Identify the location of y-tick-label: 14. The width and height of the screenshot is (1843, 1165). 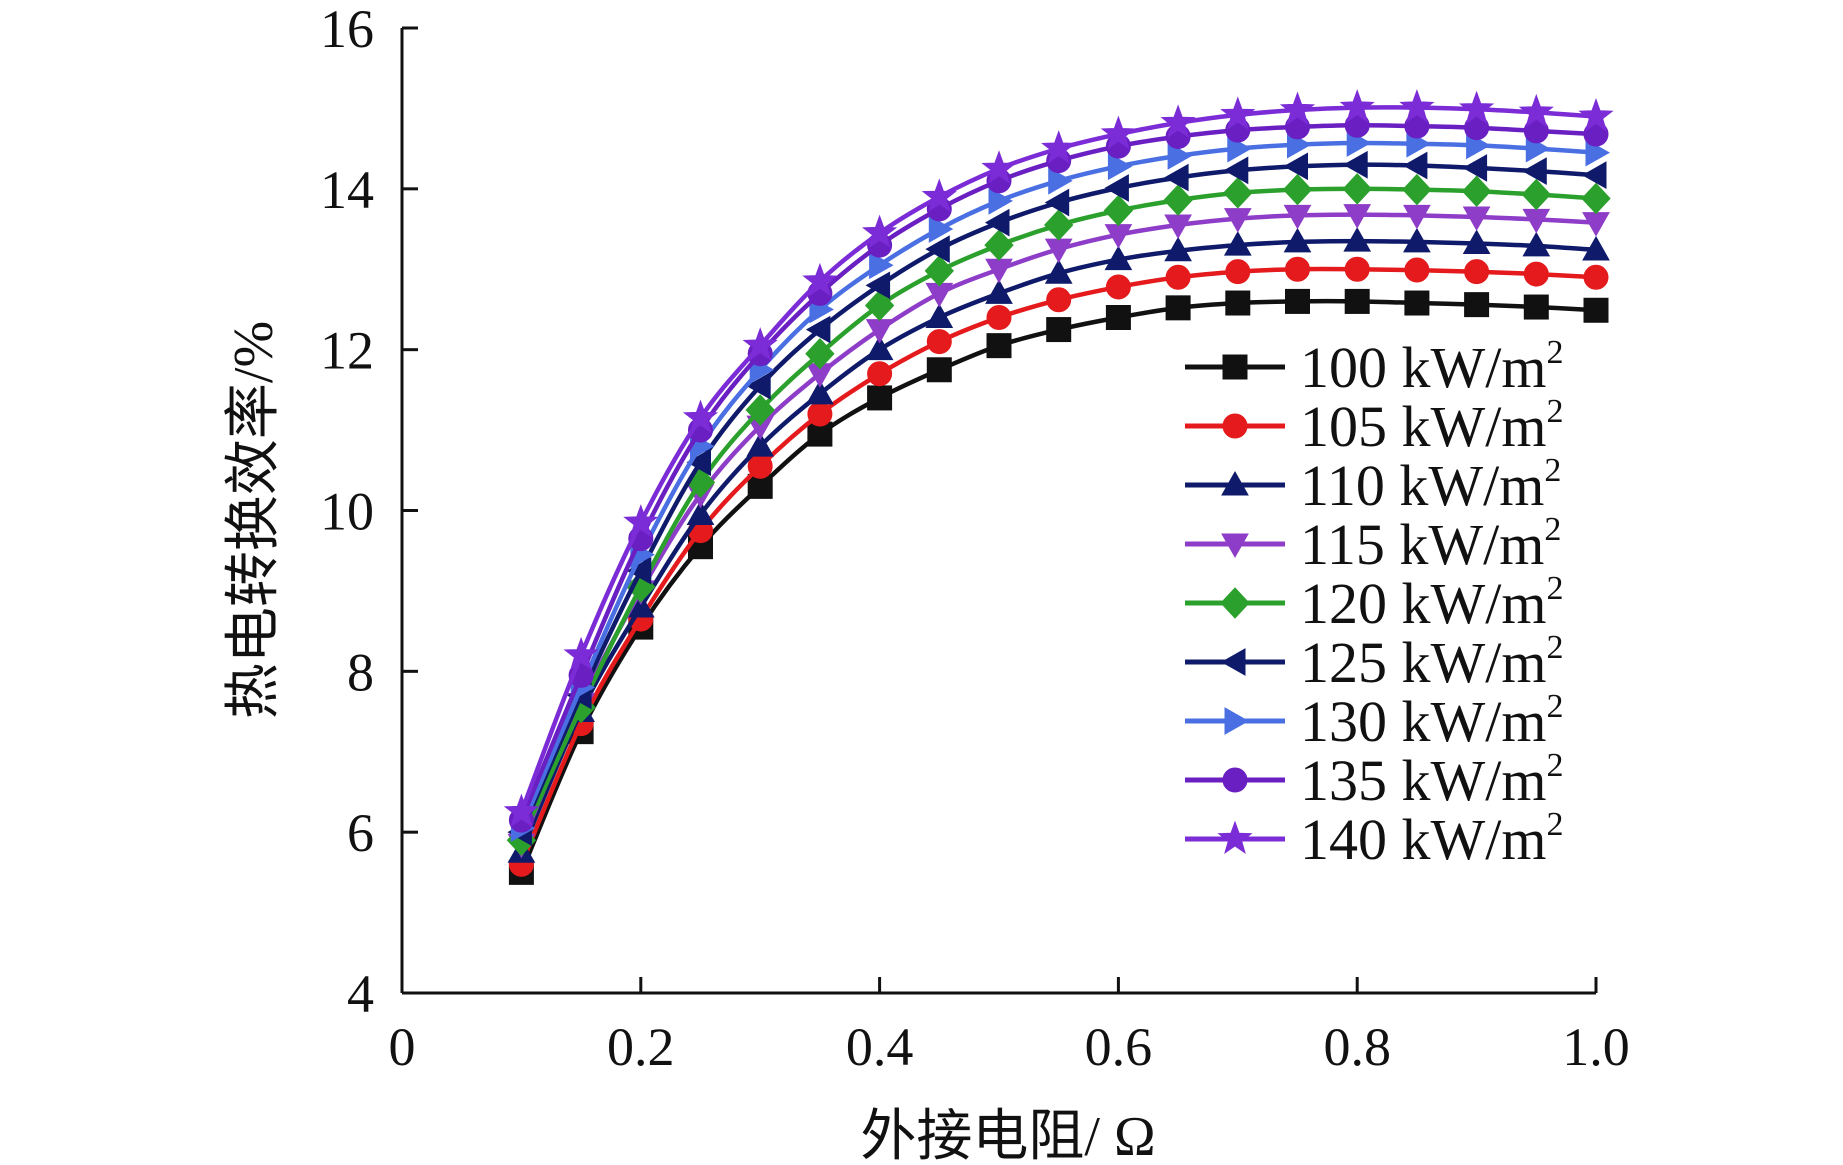
(347, 190).